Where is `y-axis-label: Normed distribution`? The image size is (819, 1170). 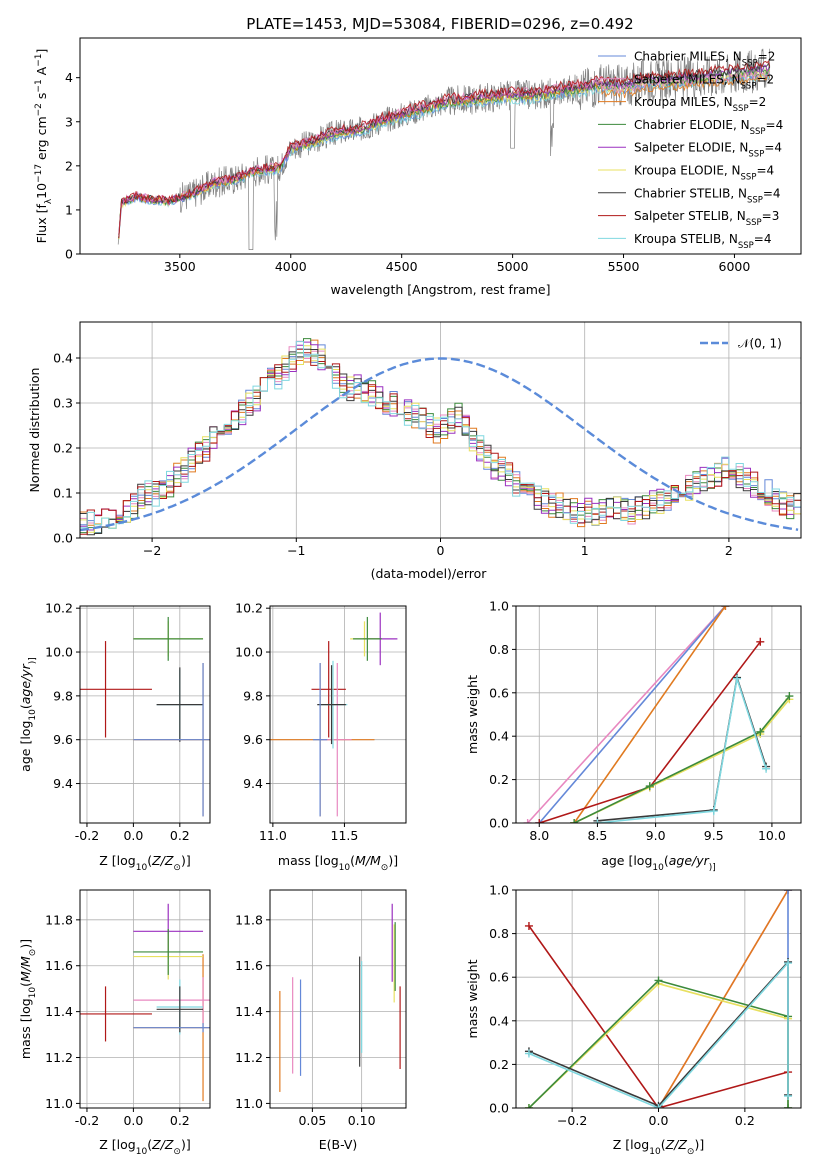 y-axis-label: Normed distribution is located at coordinates (34, 430).